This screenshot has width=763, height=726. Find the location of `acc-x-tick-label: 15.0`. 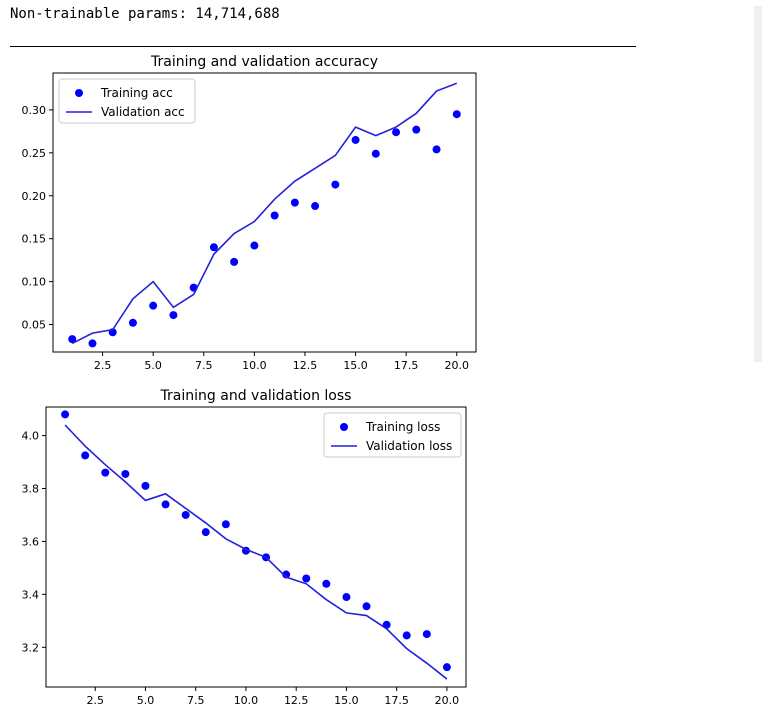

acc-x-tick-label: 15.0 is located at coordinates (355, 365).